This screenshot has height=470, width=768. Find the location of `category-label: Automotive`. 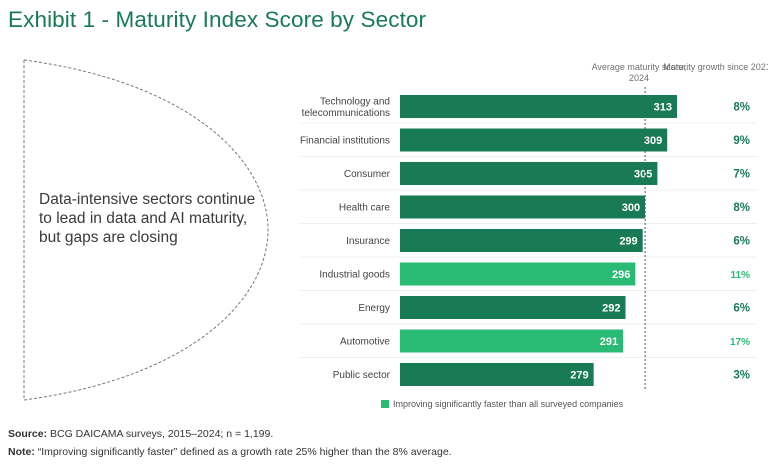

category-label: Automotive is located at coordinates (365, 342).